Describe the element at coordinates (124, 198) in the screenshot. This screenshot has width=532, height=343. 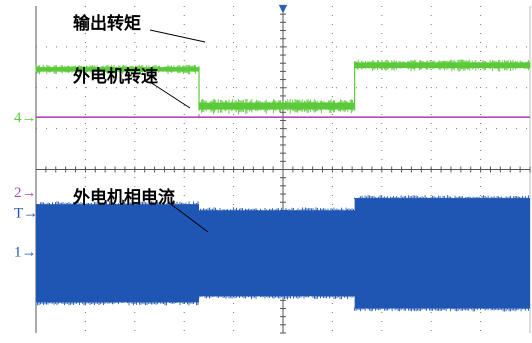
I see `trace-label-phase-current: 外电机相电流` at that location.